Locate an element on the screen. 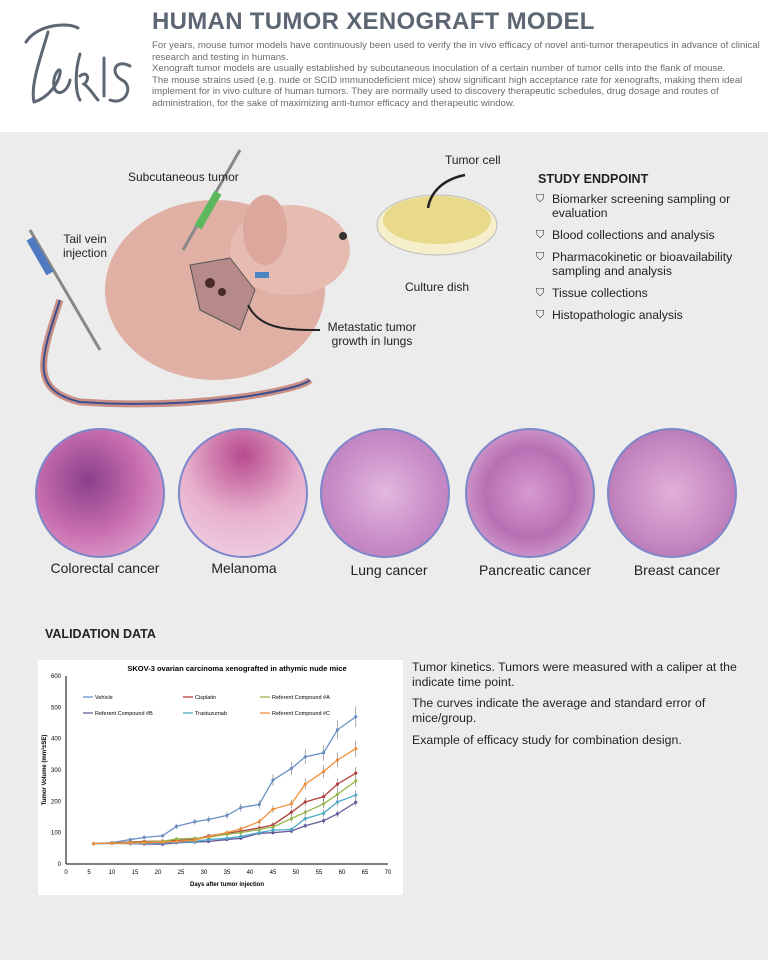 Image resolution: width=768 pixels, height=960 pixels. y-tick-label: 300 is located at coordinates (56, 771).